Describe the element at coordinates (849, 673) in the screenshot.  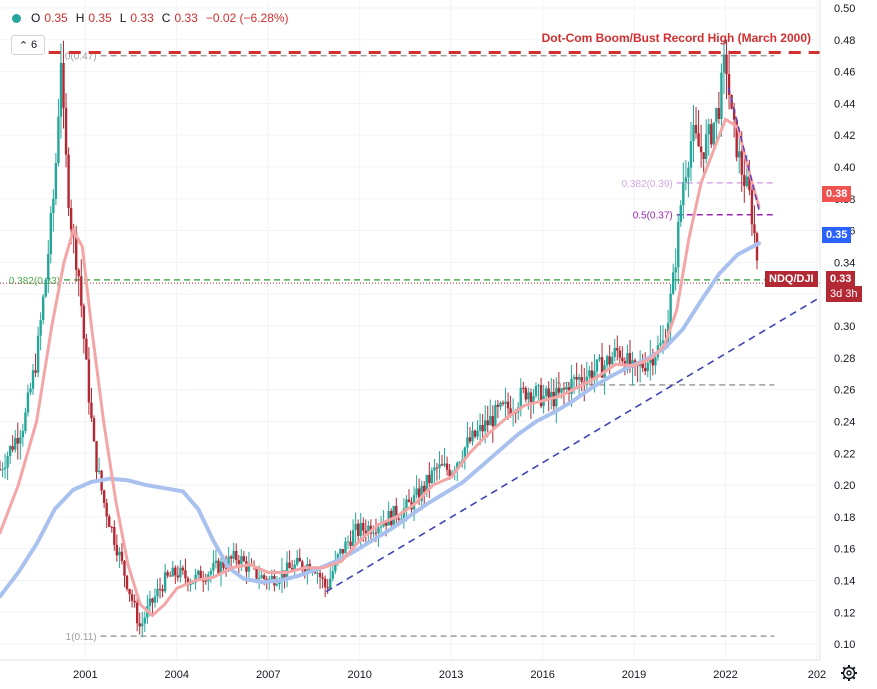
I see `gear-icon` at that location.